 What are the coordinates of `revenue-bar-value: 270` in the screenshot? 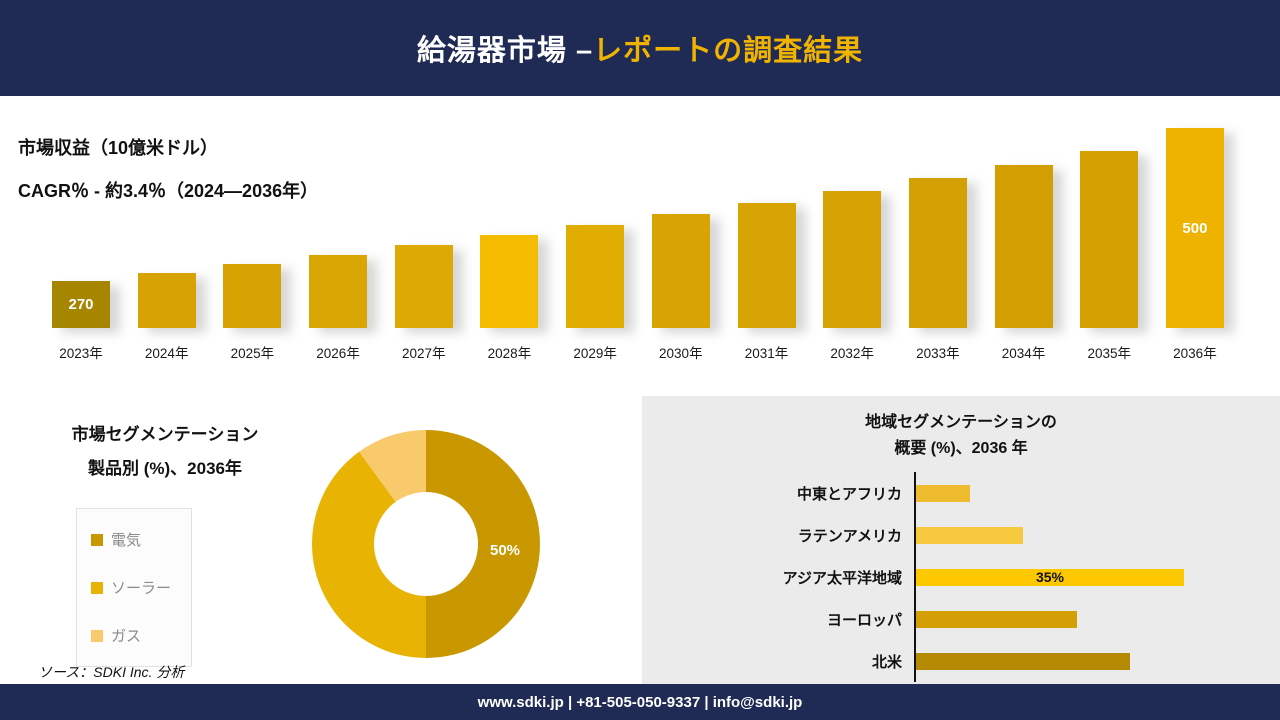 It's located at (81, 304).